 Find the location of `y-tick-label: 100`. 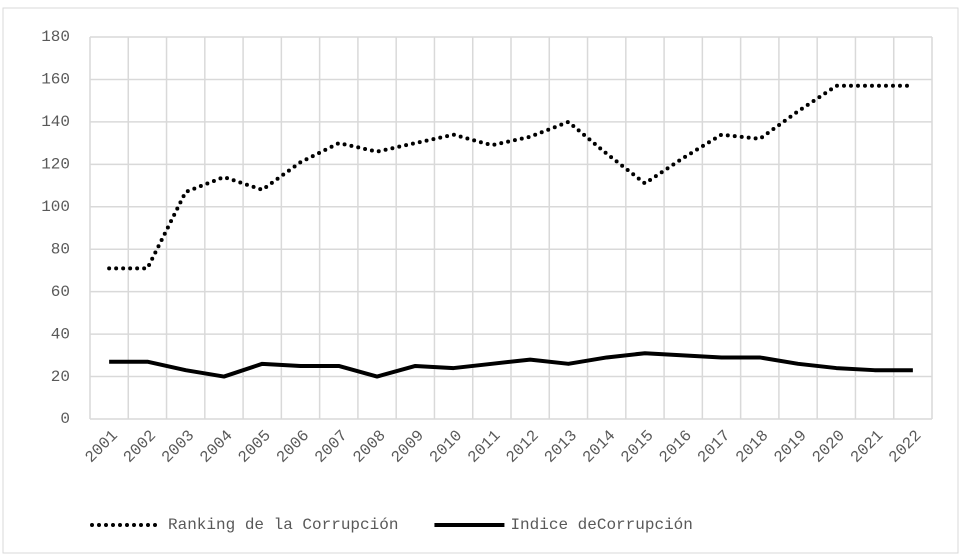

y-tick-label: 100 is located at coordinates (55, 207).